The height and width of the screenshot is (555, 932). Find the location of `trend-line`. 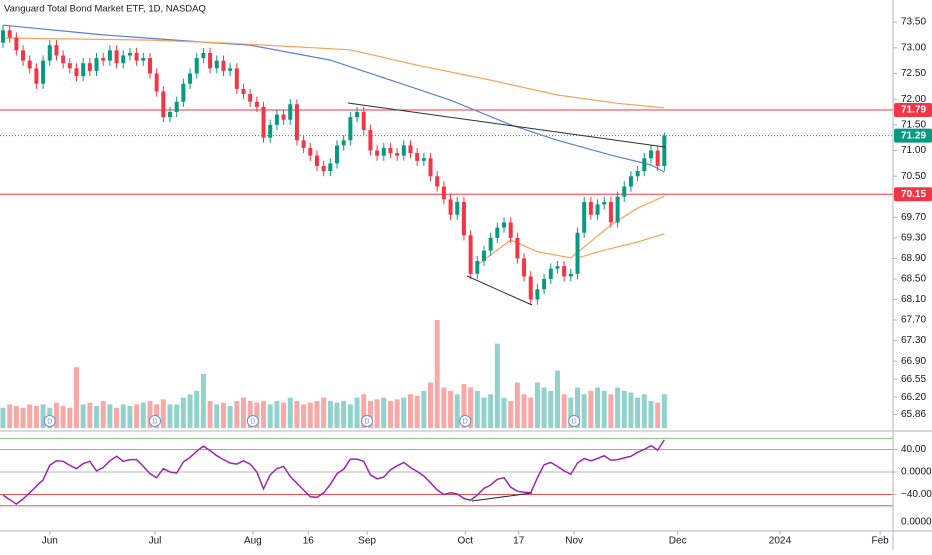

trend-line is located at coordinates (506, 125).